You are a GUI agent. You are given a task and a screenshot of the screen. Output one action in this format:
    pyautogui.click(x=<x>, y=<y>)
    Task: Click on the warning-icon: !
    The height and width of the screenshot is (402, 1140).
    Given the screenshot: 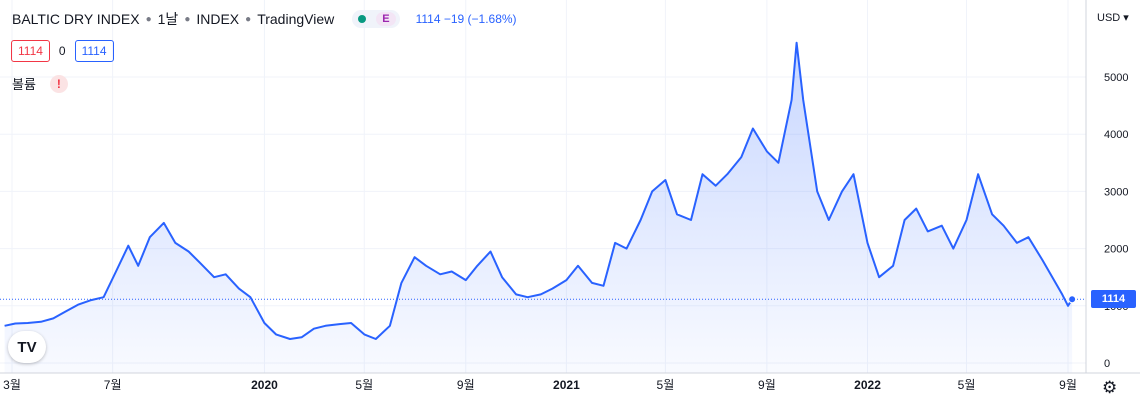 What is the action you would take?
    pyautogui.click(x=58, y=83)
    